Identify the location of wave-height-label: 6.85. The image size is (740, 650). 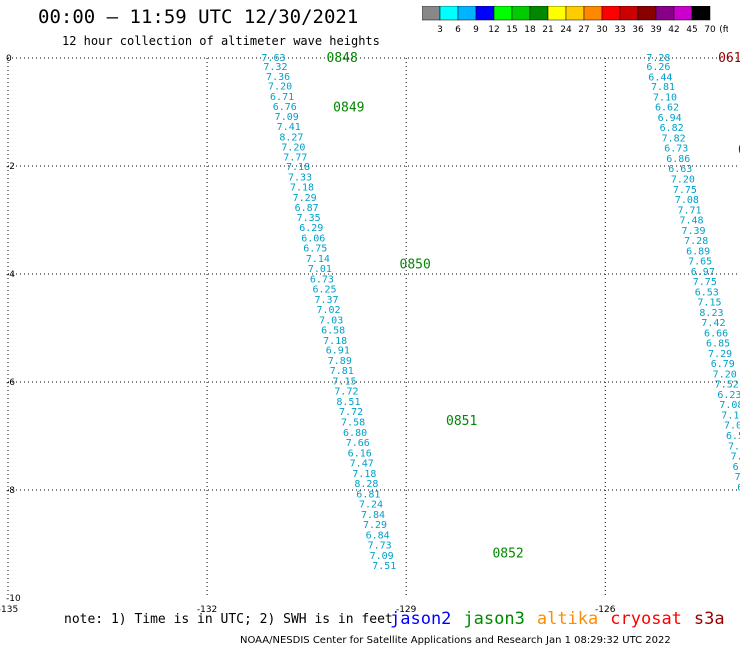
(718, 344).